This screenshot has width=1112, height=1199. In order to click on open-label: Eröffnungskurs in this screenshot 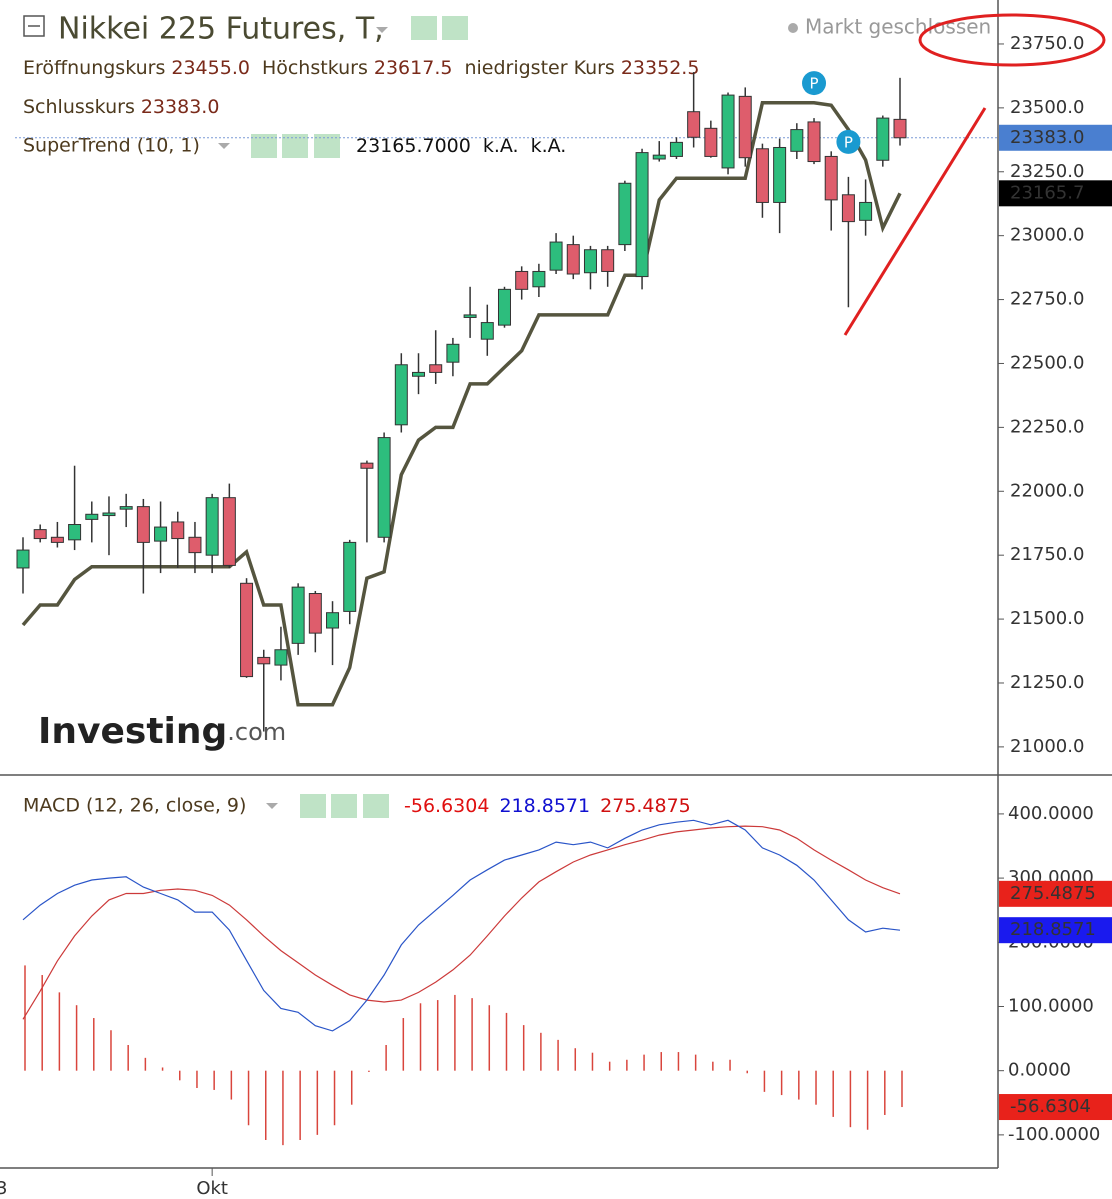, I will do `click(94, 68)`.